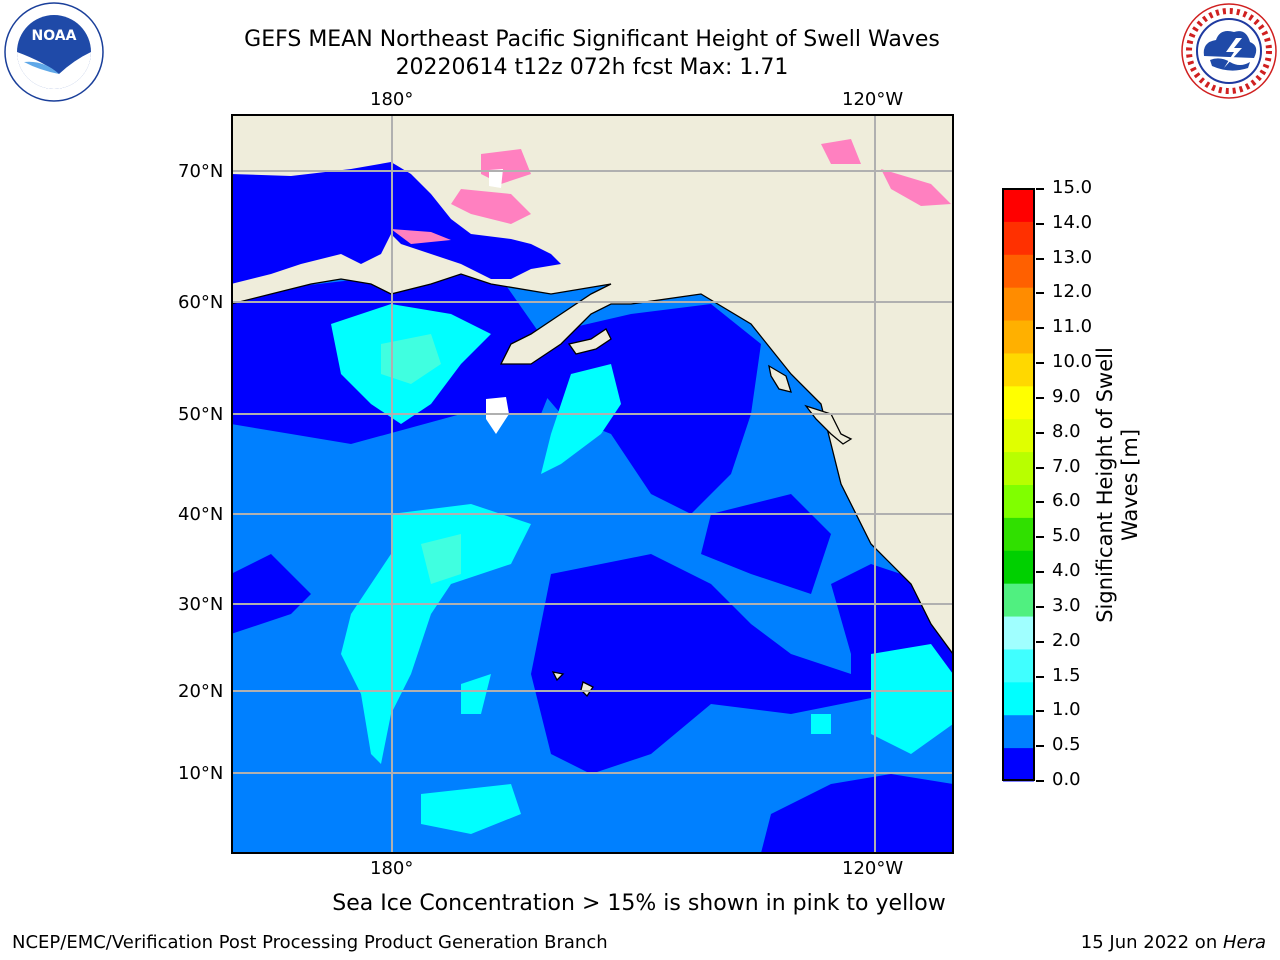 The image size is (1280, 960). What do you see at coordinates (1173, 942) in the screenshot?
I see `generation-date: 15 Jun 2022 on Hera` at bounding box center [1173, 942].